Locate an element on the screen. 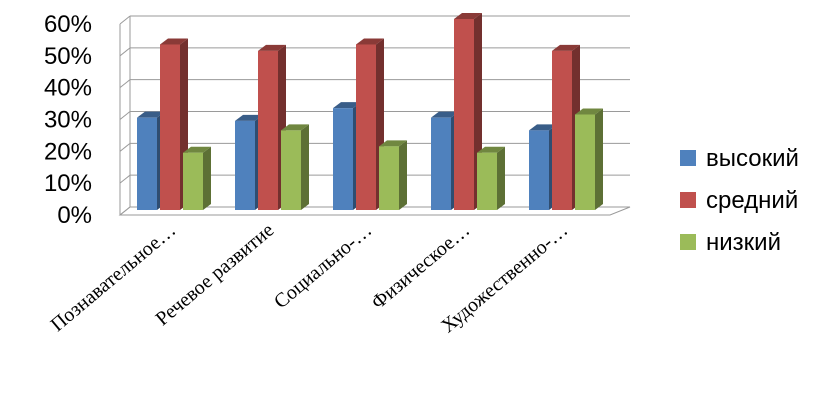  legend-label: низкий is located at coordinates (743, 242).